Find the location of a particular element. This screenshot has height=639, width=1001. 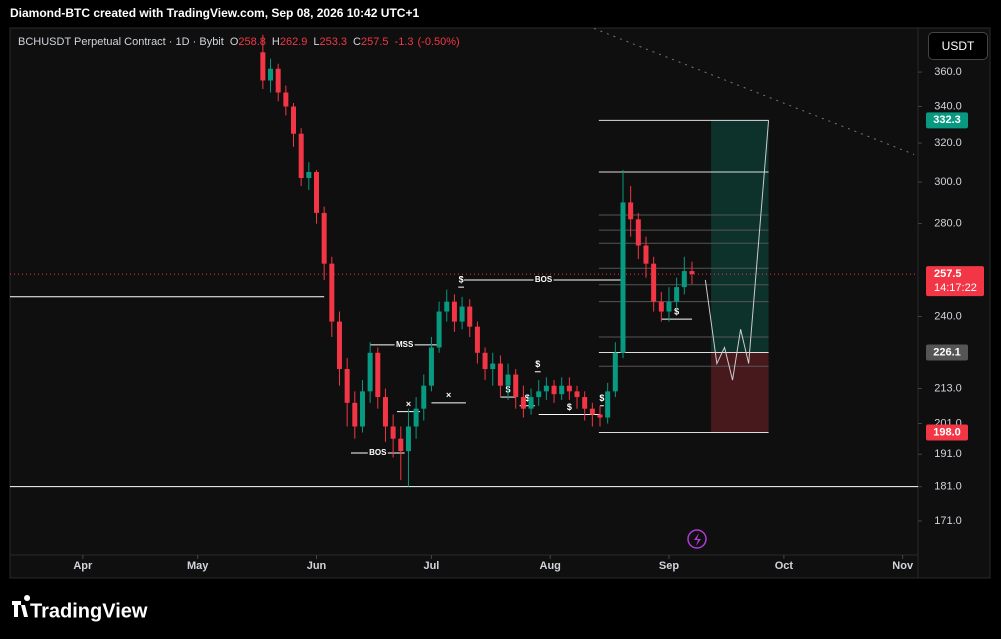

y-tick-label: 213.0 is located at coordinates (948, 388).